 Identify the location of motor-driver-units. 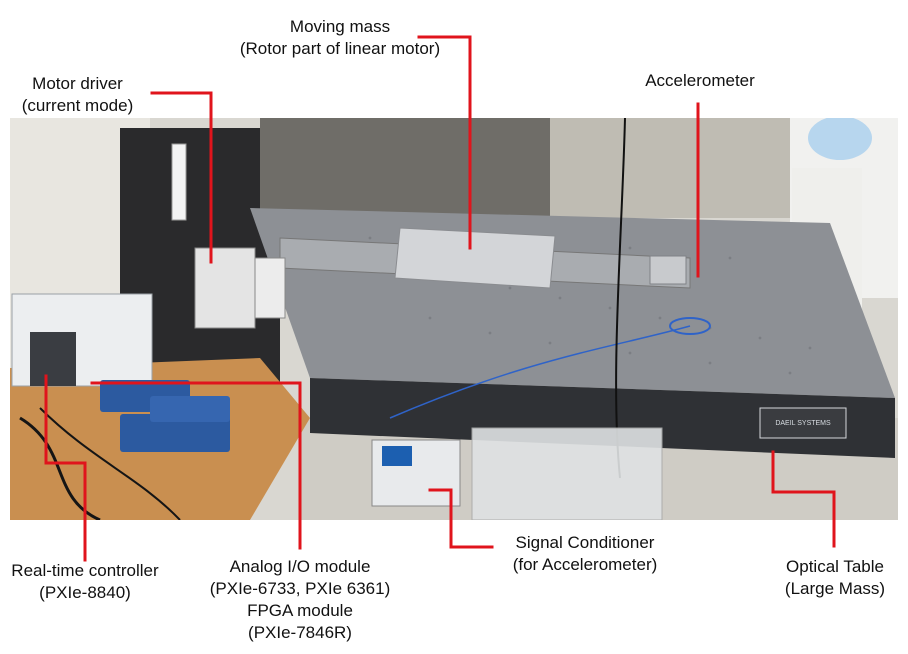
(225, 288).